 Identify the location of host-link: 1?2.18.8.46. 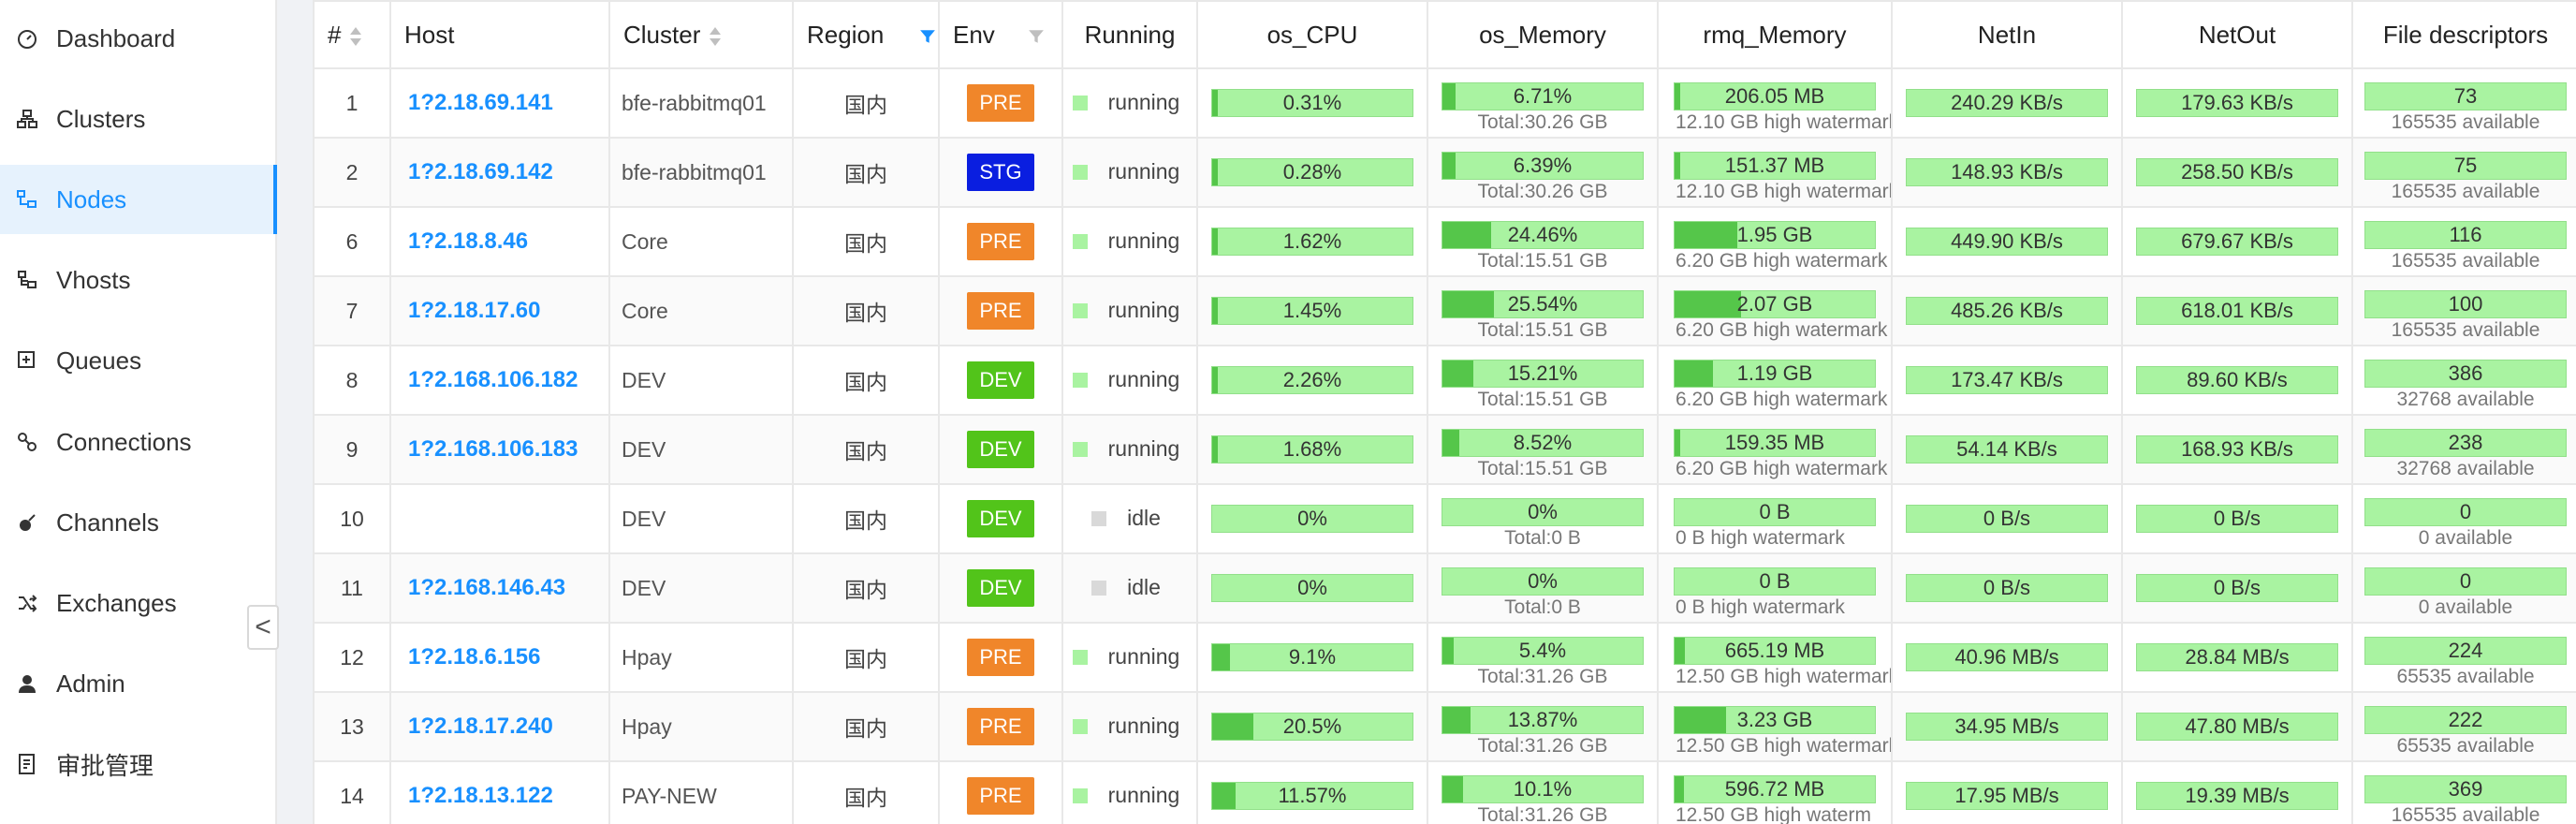
(499, 241).